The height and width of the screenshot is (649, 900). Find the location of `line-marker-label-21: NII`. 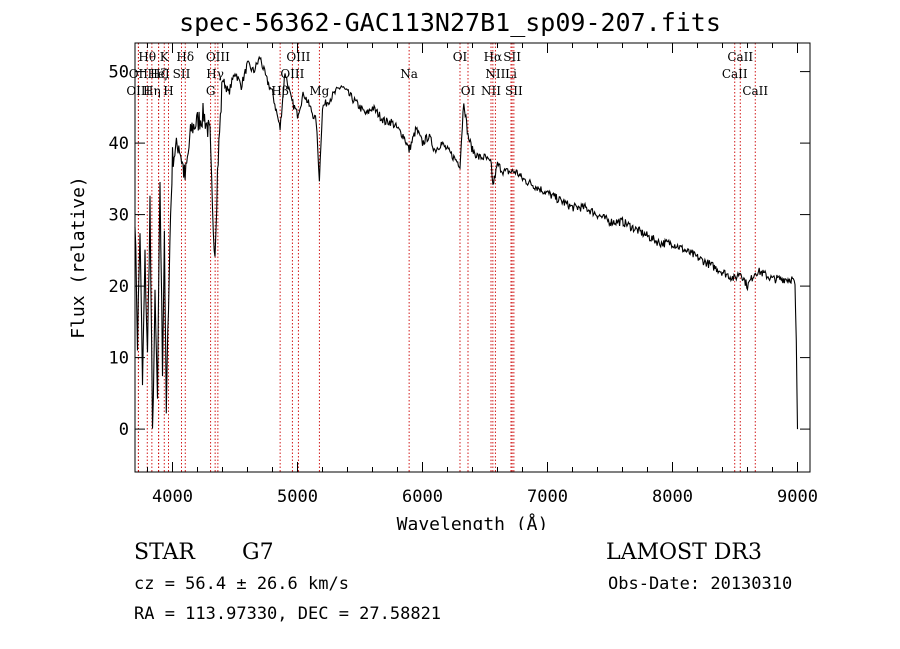

line-marker-label-21: NII is located at coordinates (495, 74).